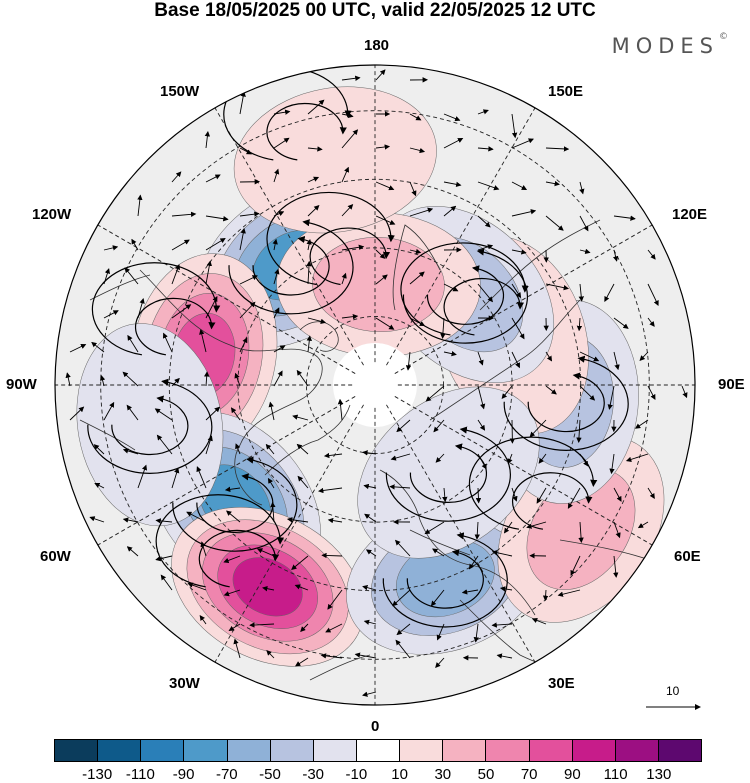 This screenshot has width=750, height=783. What do you see at coordinates (615, 774) in the screenshot?
I see `colorbar-tick-label: 110` at bounding box center [615, 774].